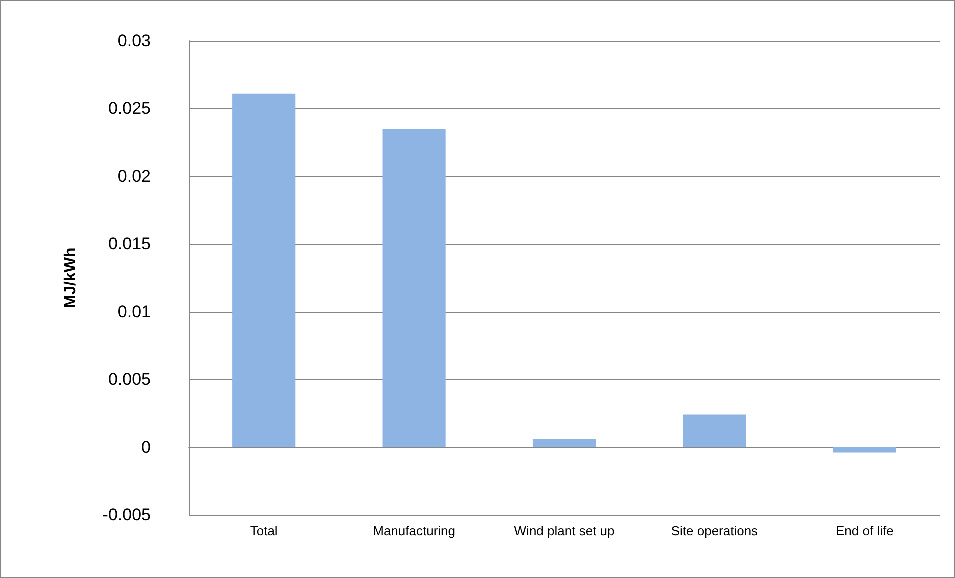 The width and height of the screenshot is (955, 578). What do you see at coordinates (71, 278) in the screenshot?
I see `y-axis-title: MJ/kWh` at bounding box center [71, 278].